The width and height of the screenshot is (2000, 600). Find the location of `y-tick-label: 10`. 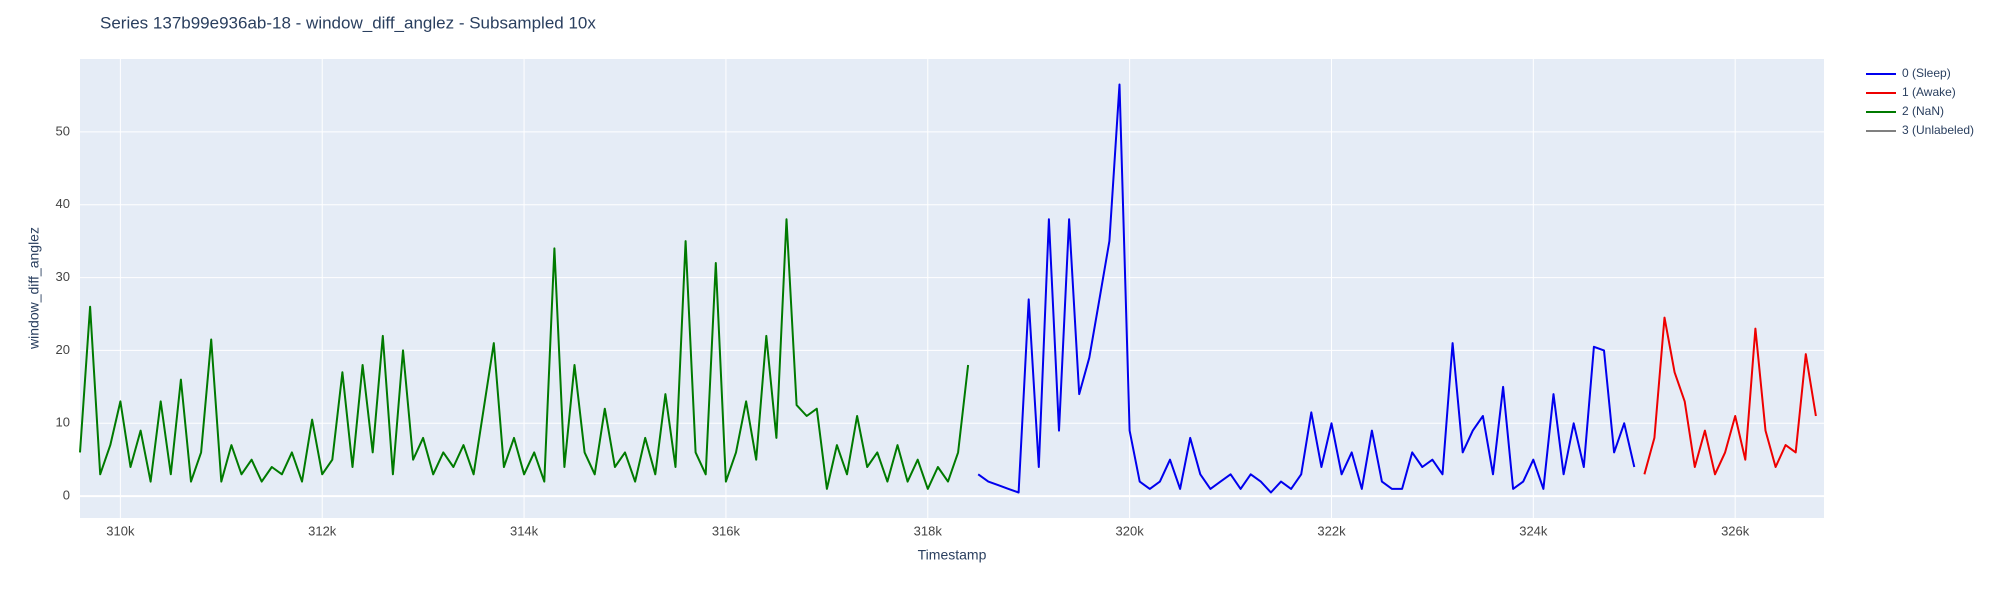

y-tick-label: 10 is located at coordinates (63, 422).